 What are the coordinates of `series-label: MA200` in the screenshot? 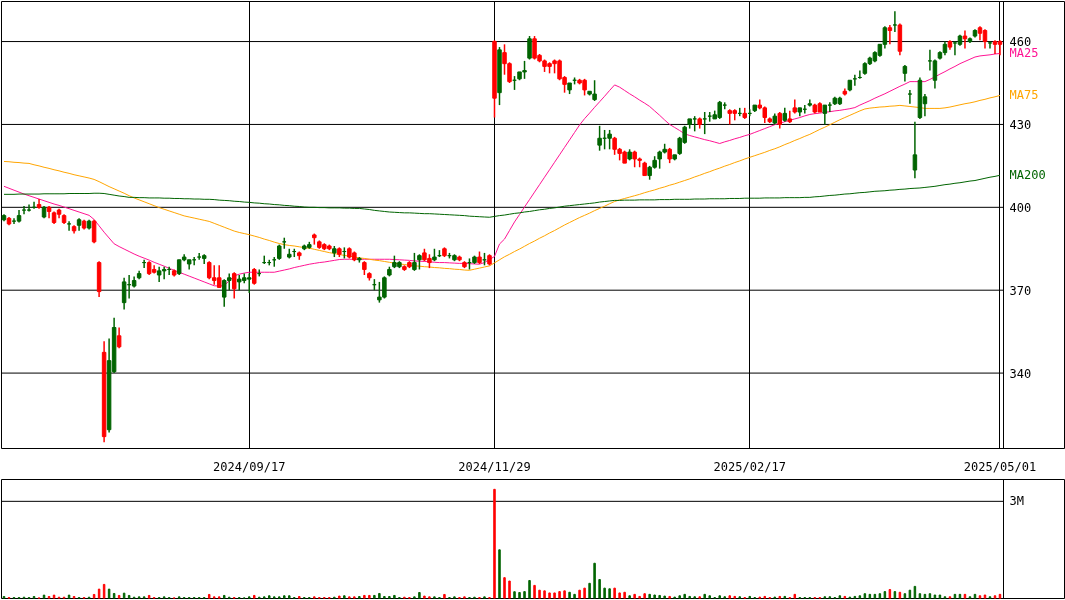 It's located at (1027, 175).